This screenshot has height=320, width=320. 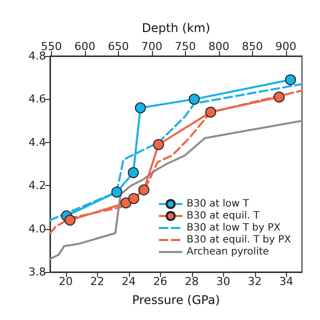 I want to click on x2-tick-label: 700, so click(x=151, y=46).